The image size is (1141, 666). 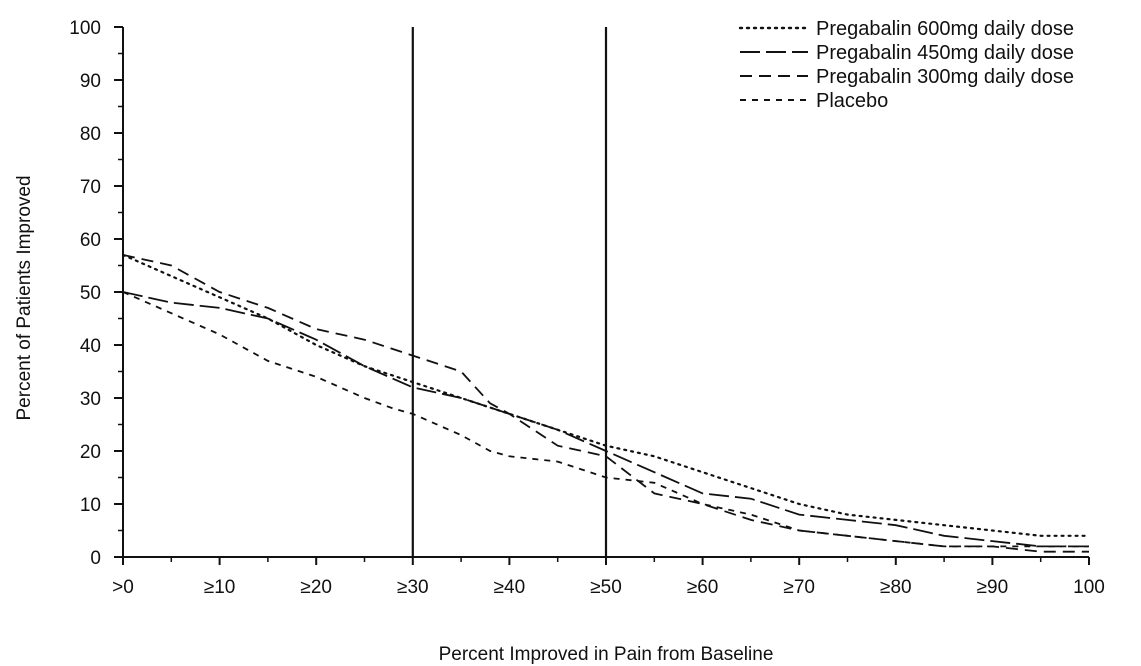 What do you see at coordinates (90, 187) in the screenshot?
I see `y-tick-label: 70` at bounding box center [90, 187].